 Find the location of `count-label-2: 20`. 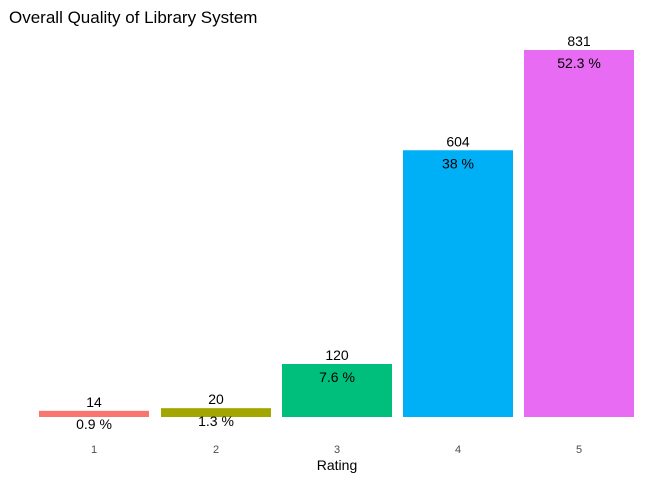

count-label-2: 20 is located at coordinates (216, 399).